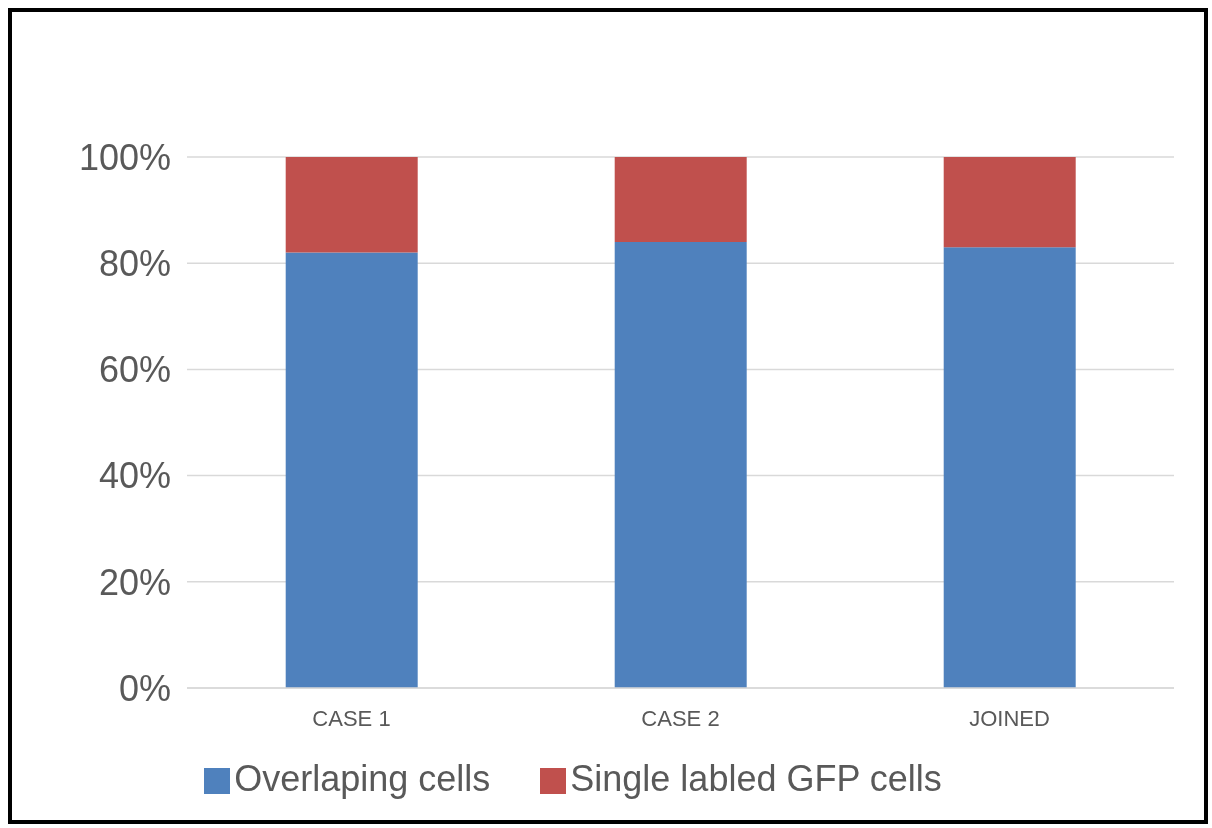 Image resolution: width=1212 pixels, height=828 pixels. I want to click on x-tick-label: JOINED, so click(1009, 718).